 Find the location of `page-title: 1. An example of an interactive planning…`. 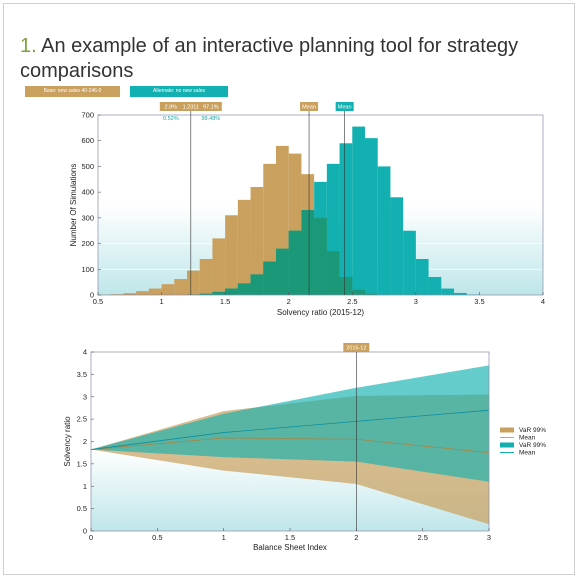

page-title: 1. An example of an interactive planning… is located at coordinates (290, 59).